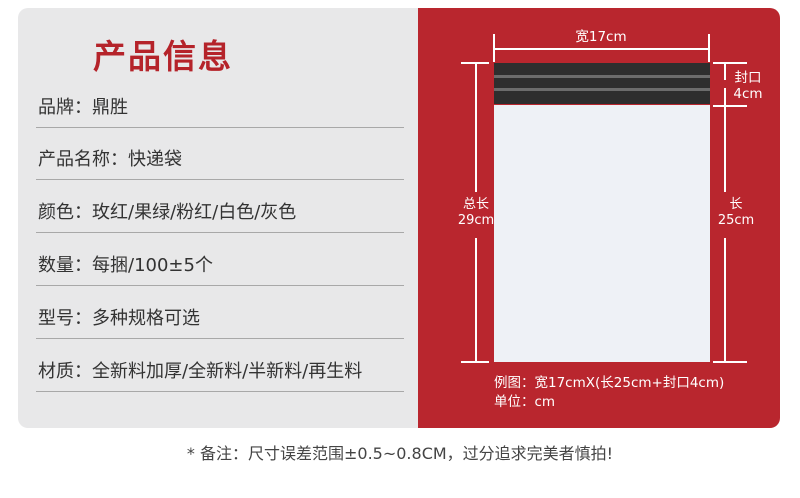 This screenshot has height=498, width=800. I want to click on total-label-2: 29cm, so click(476, 220).